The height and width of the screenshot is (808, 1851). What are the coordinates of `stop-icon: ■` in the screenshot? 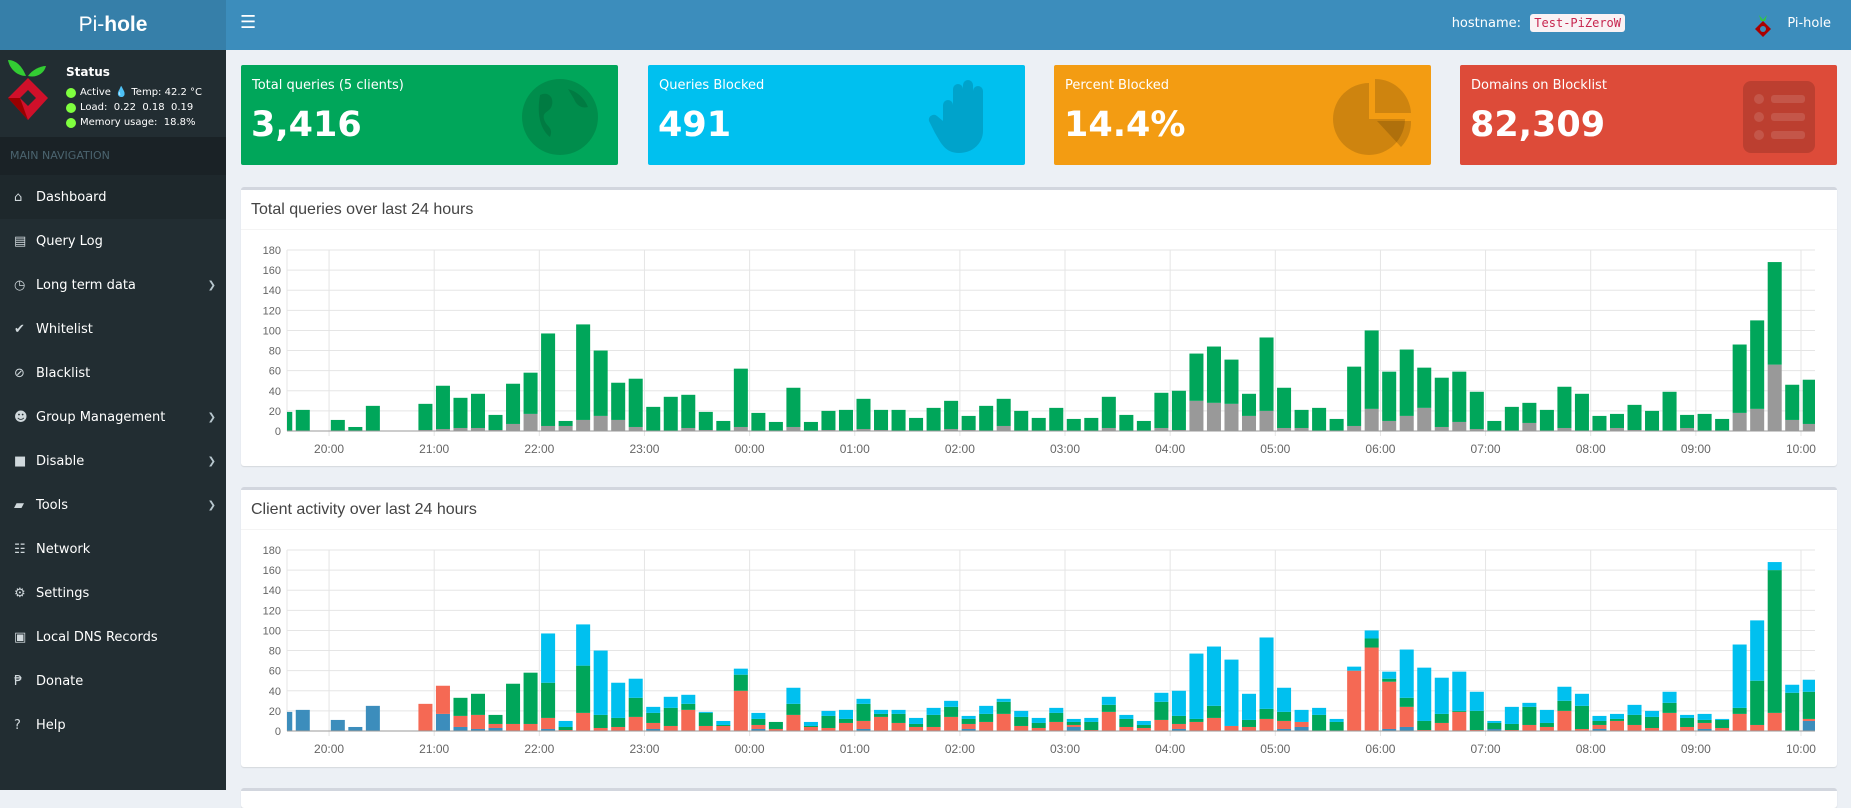 It's located at (20, 461).